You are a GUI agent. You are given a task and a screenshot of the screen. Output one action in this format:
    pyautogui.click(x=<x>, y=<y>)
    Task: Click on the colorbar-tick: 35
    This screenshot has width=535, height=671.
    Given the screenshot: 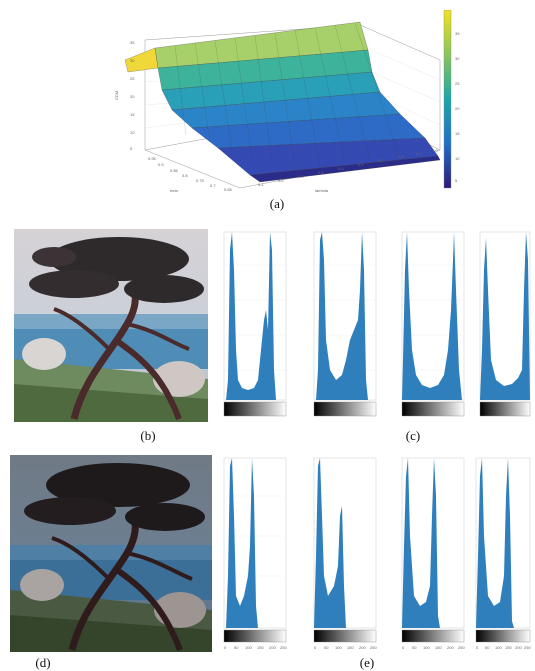 What is the action you would take?
    pyautogui.click(x=457, y=33)
    